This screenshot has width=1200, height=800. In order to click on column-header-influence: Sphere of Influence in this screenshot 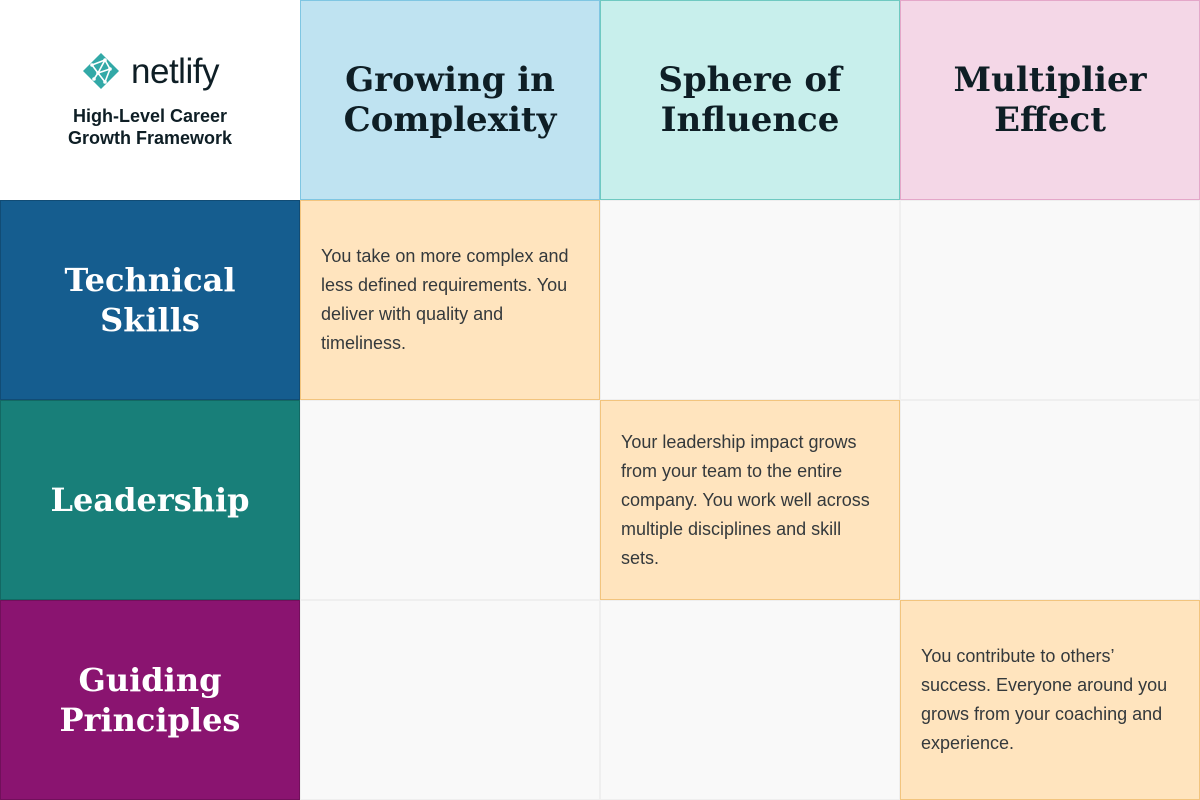, I will do `click(750, 100)`.